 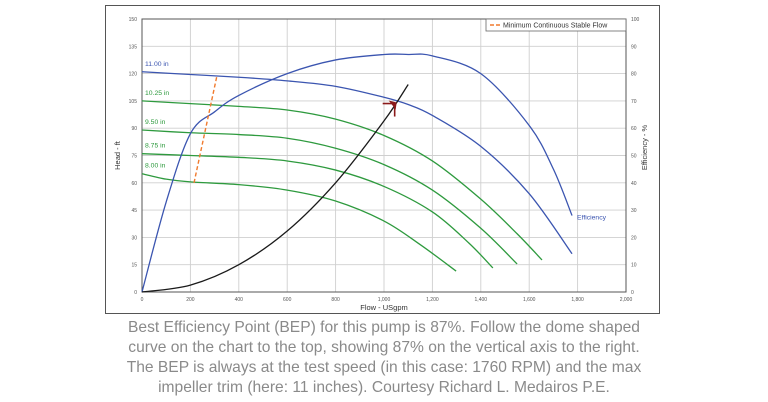 I want to click on y-tick-label: 90, so click(x=134, y=129).